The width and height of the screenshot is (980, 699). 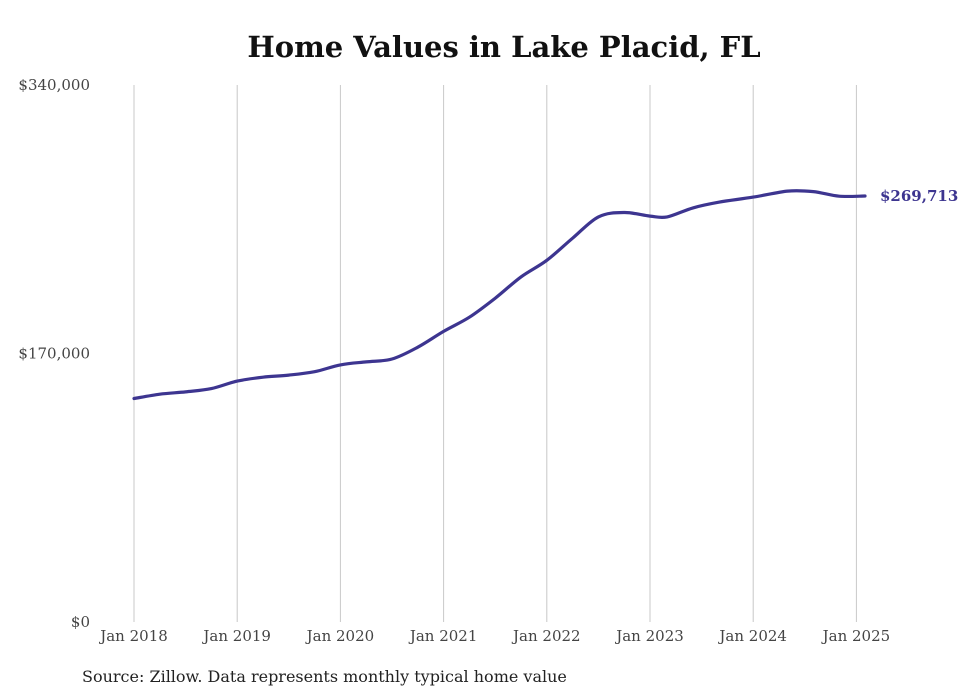 I want to click on chart-title: Home Values in Lake Placid, FL, so click(x=504, y=47).